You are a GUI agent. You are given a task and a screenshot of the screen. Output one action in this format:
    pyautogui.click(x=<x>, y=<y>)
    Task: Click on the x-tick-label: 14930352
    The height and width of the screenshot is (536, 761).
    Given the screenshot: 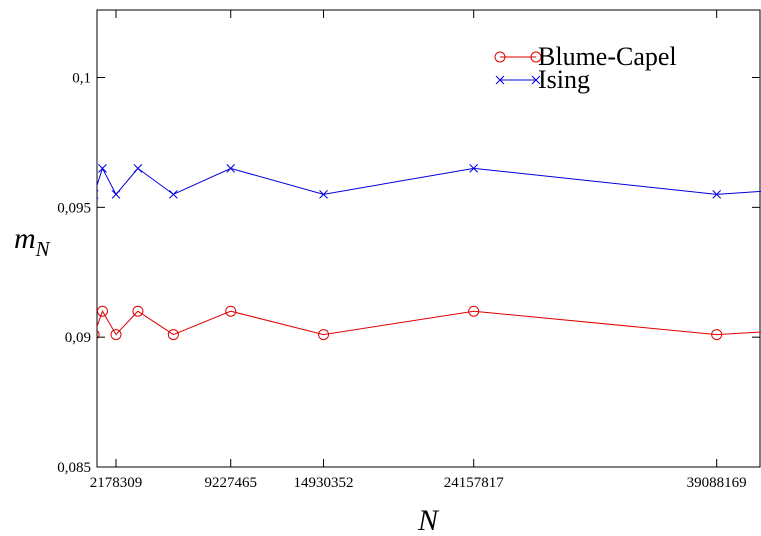 What is the action you would take?
    pyautogui.click(x=324, y=483)
    